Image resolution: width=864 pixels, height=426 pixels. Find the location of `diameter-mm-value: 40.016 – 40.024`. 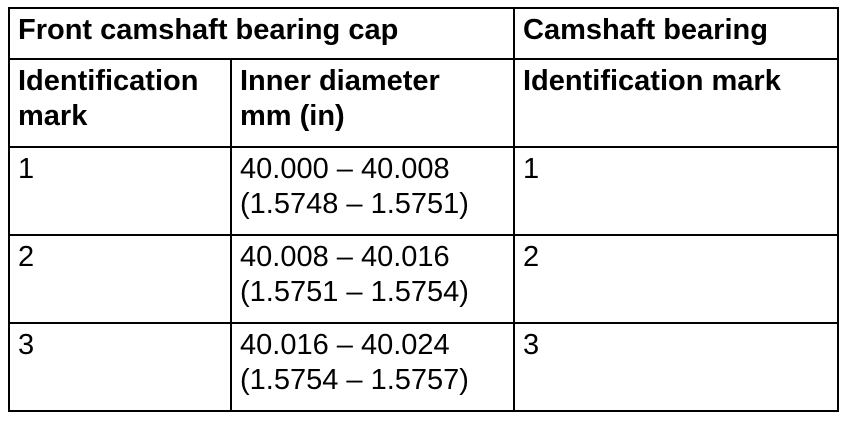

diameter-mm-value: 40.016 – 40.024 is located at coordinates (345, 345).